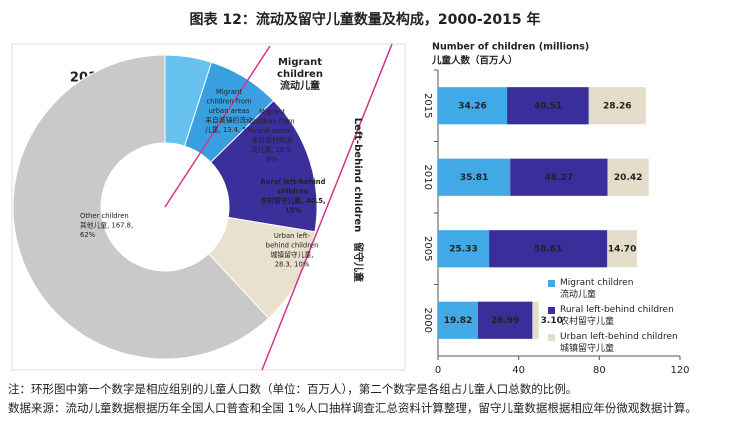  Describe the element at coordinates (229, 129) in the screenshot. I see `segment-label: 儿童, 13.4, 5%` at that location.